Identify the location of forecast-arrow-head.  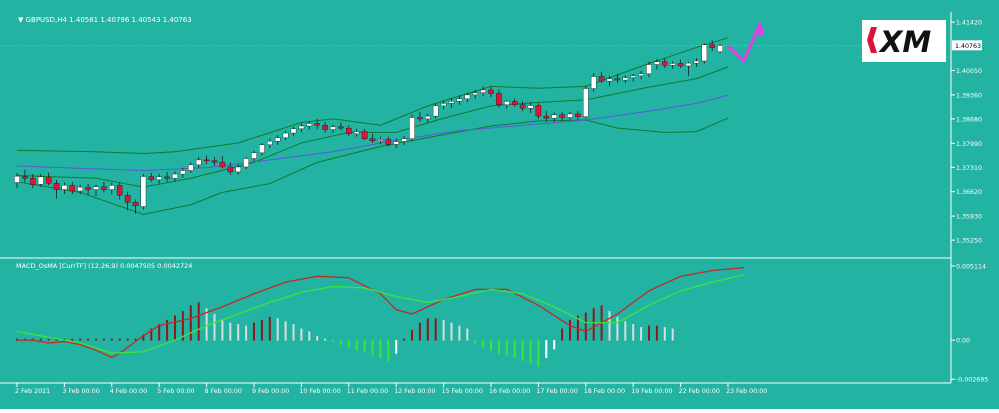
(758, 28).